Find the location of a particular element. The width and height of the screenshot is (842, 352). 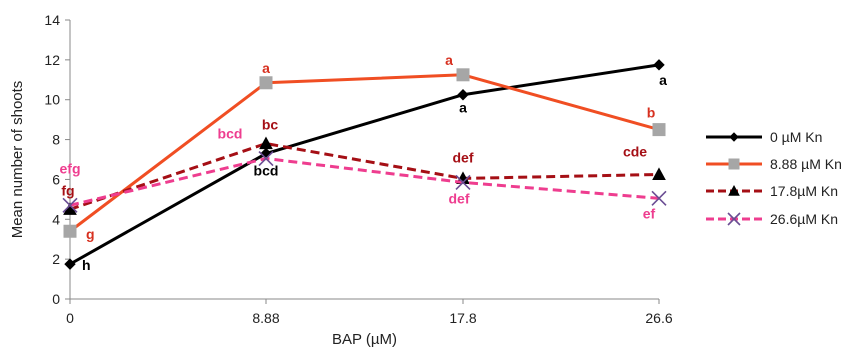

significance-label: h is located at coordinates (86, 265).